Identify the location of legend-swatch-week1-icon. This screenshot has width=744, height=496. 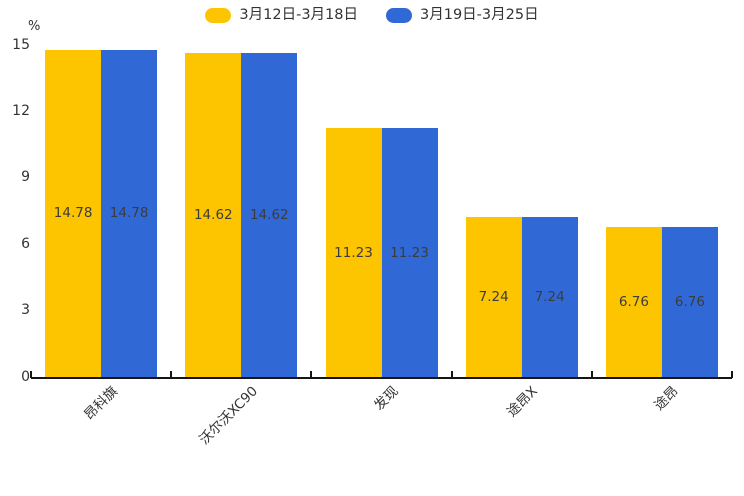
(218, 15).